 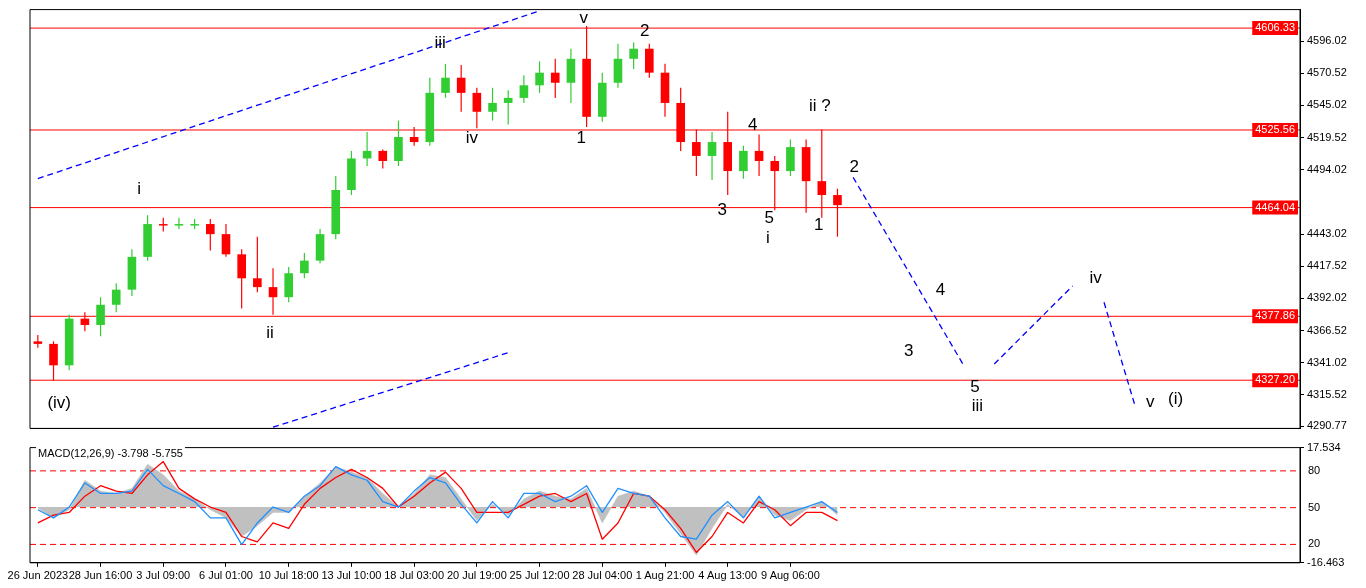 What do you see at coordinates (1327, 136) in the screenshot?
I see `y-tick-label: 4519.52` at bounding box center [1327, 136].